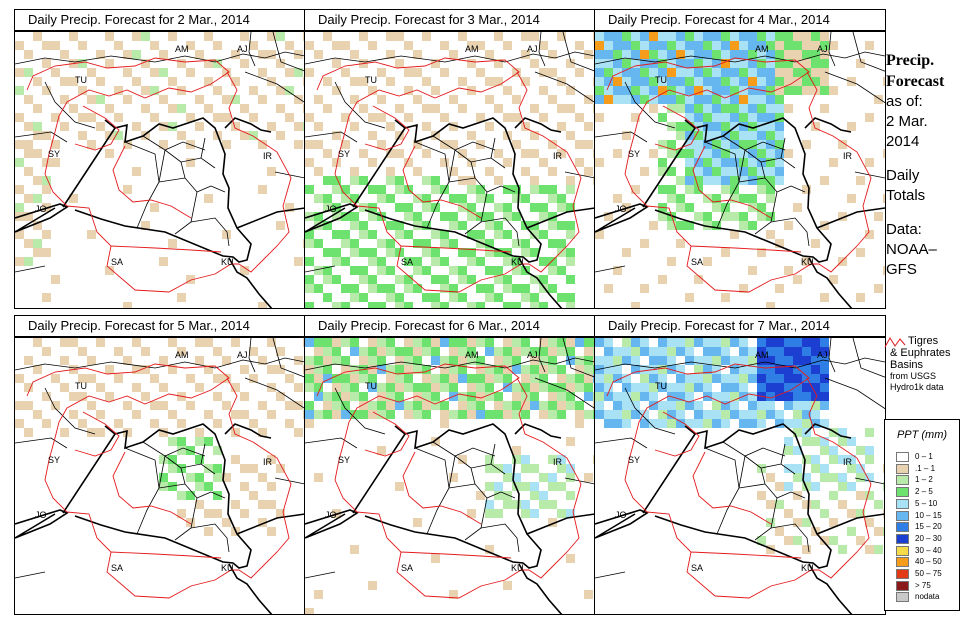  Describe the element at coordinates (904, 229) in the screenshot. I see `data-source: Data:` at that location.